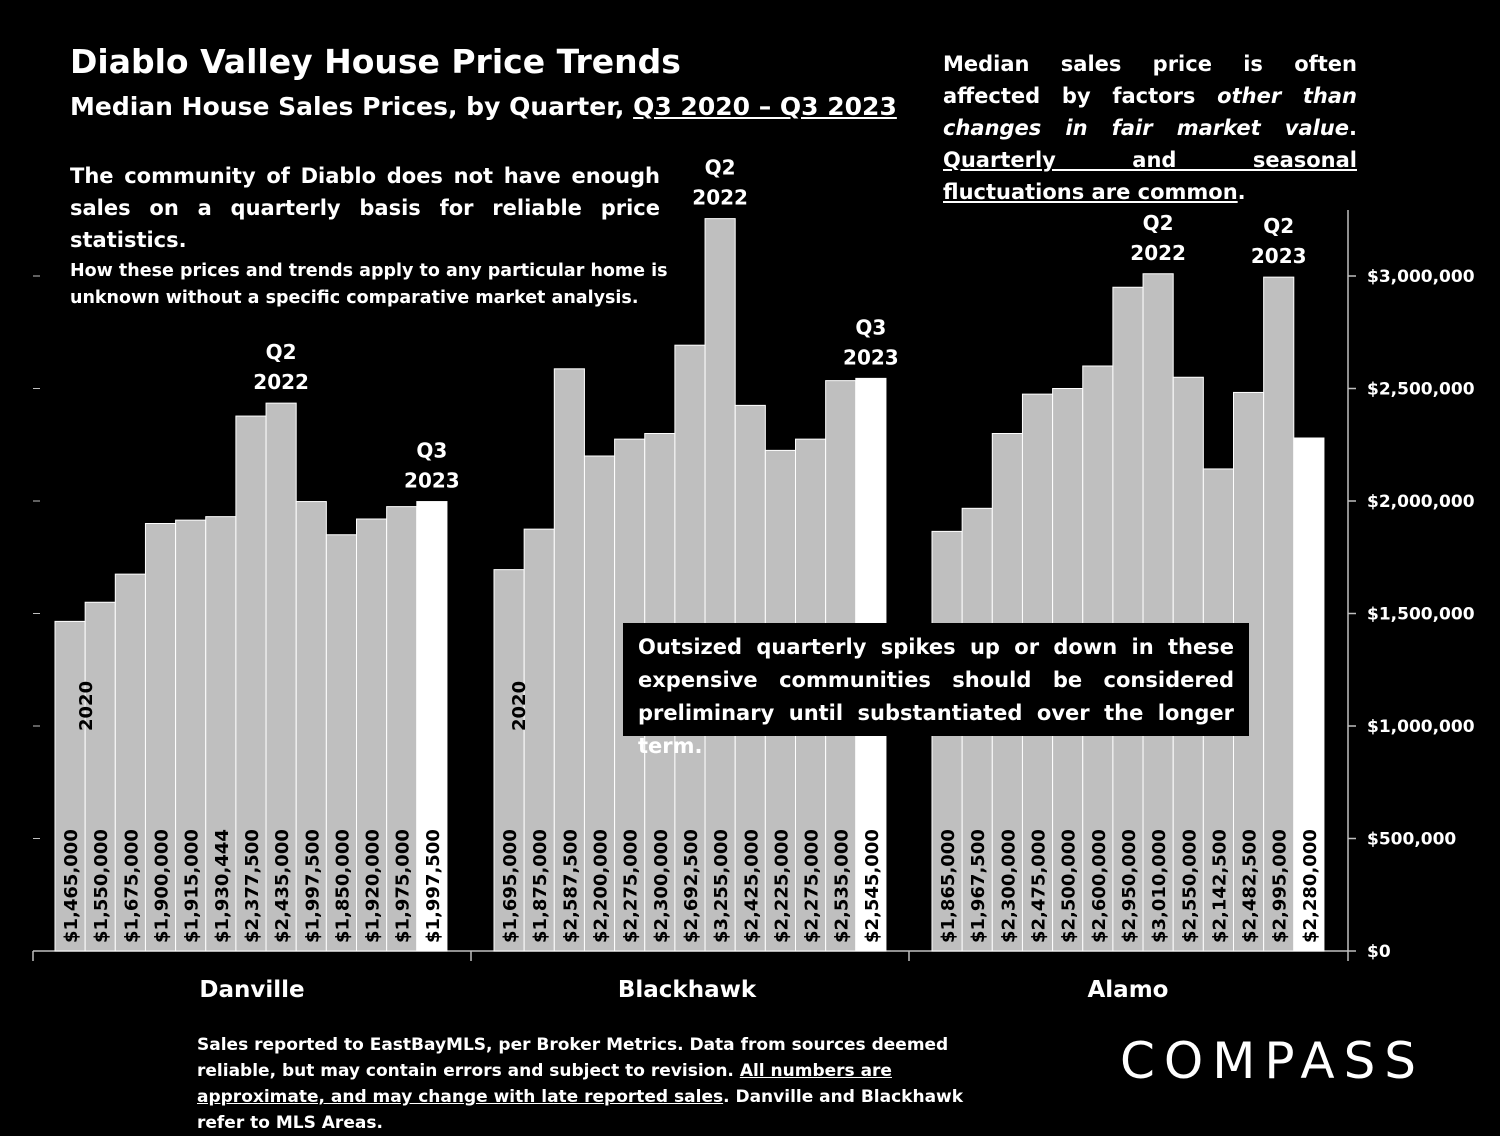 This screenshot has width=1500, height=1136. I want to click on bar-value-label: $2,995,000, so click(1280, 886).